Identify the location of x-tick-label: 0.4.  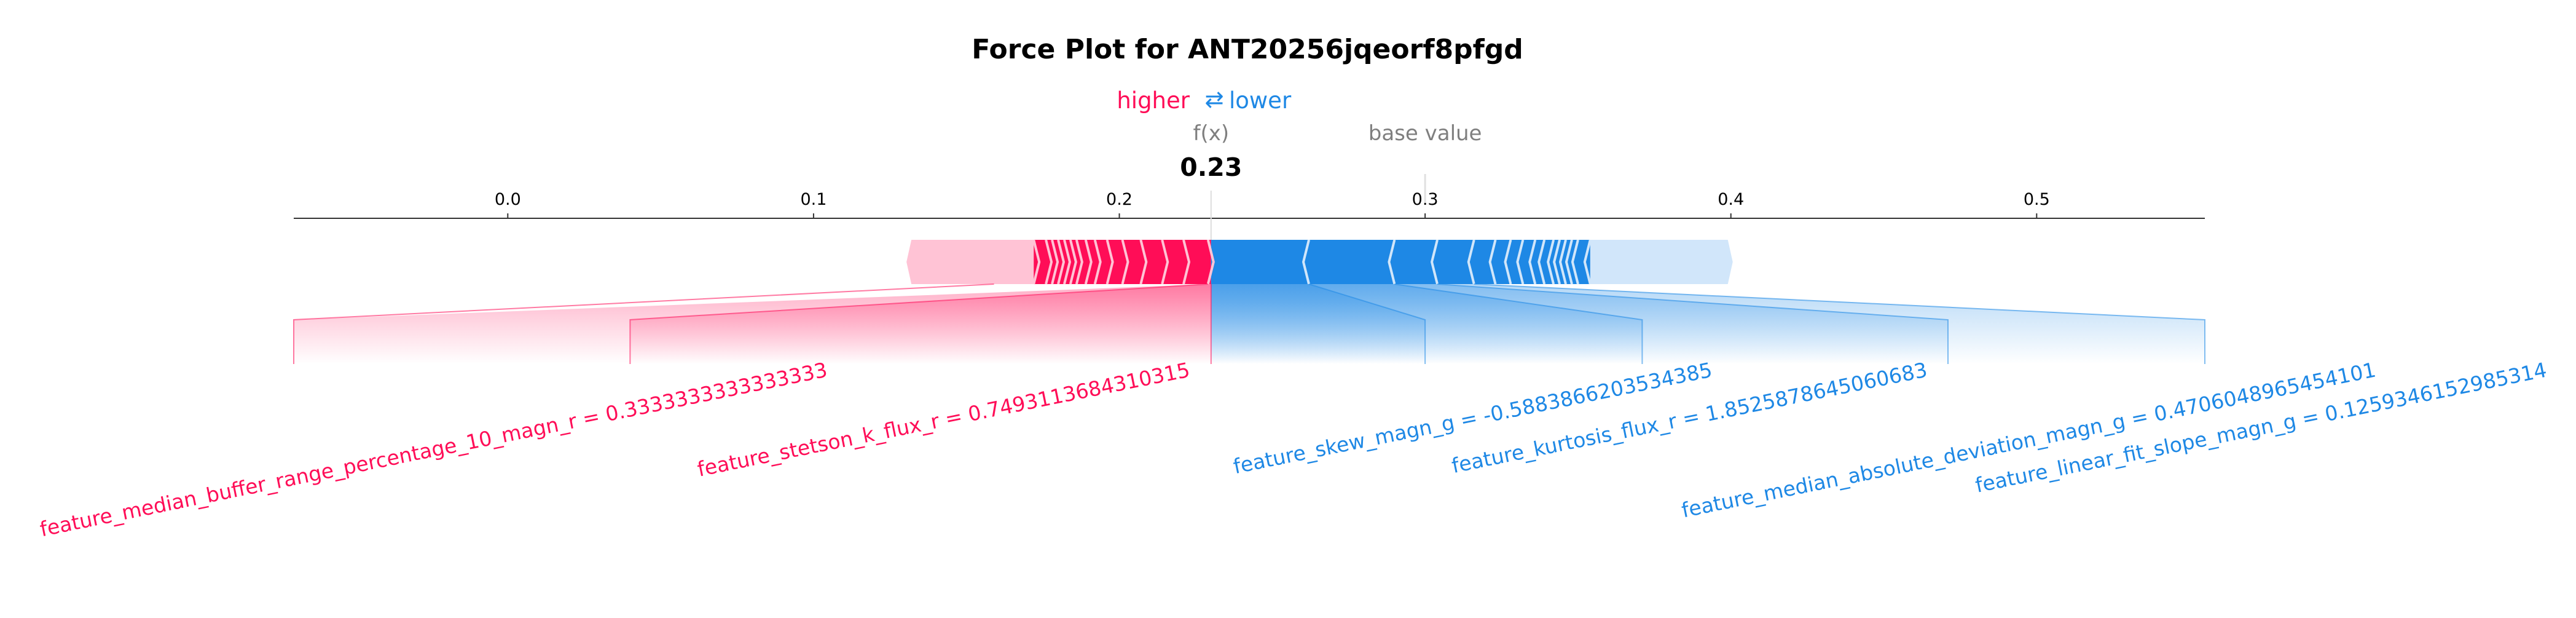
(1731, 199).